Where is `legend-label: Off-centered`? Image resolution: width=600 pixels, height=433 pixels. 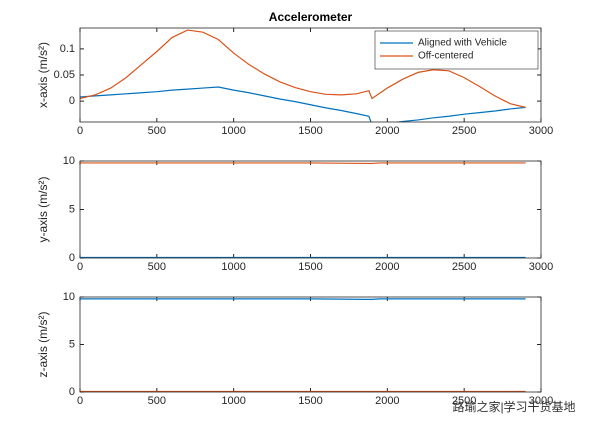 legend-label: Off-centered is located at coordinates (445, 56).